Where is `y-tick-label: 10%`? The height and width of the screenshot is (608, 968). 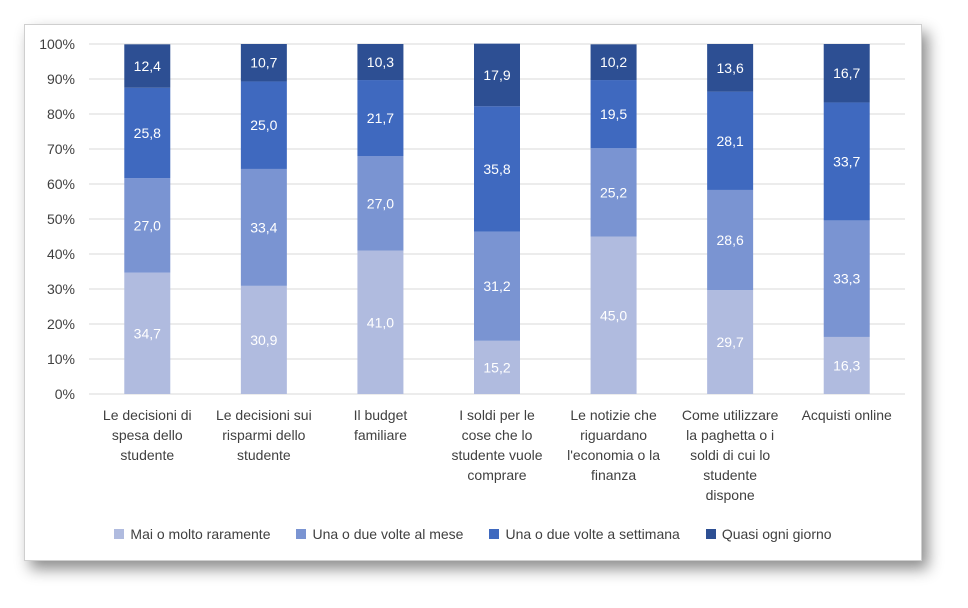 y-tick-label: 10% is located at coordinates (61, 359).